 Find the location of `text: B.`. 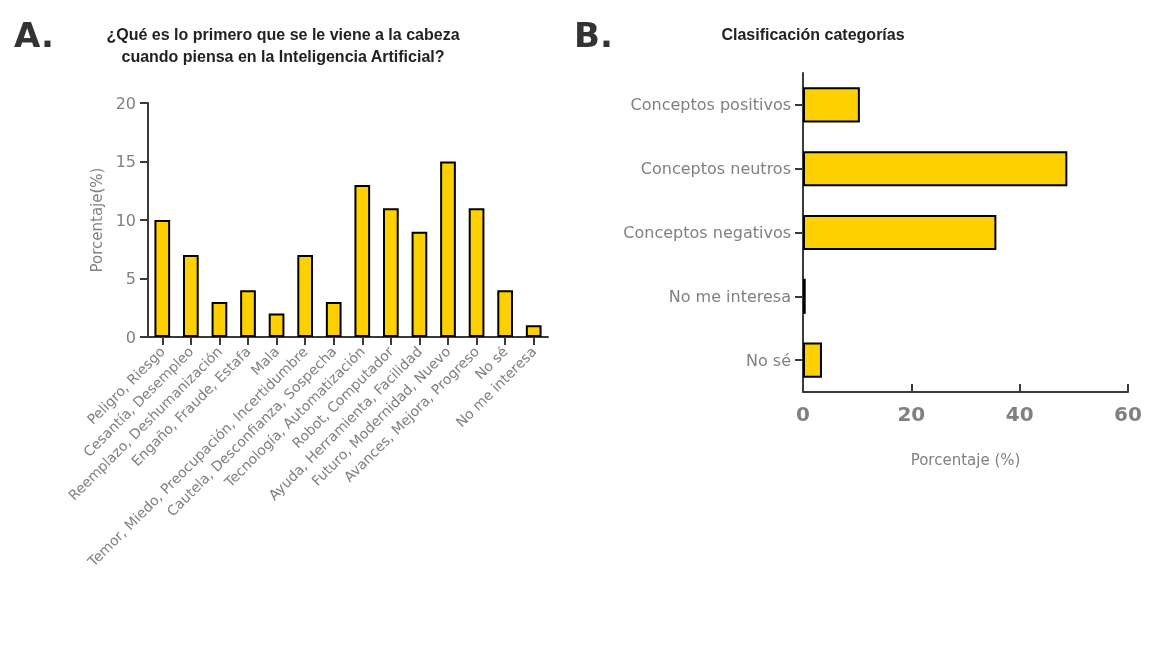

text: B. is located at coordinates (593, 35).